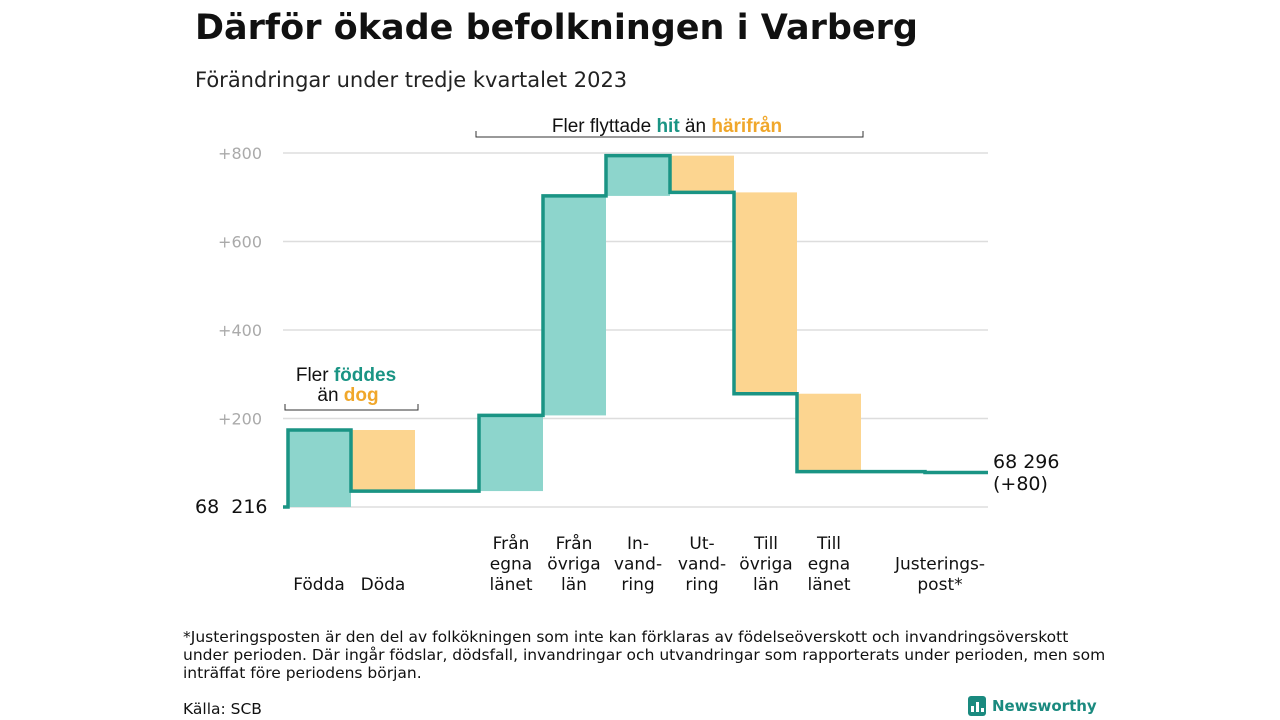 The image size is (1280, 720). Describe the element at coordinates (240, 153) in the screenshot. I see `y-tick-label: +800` at that location.